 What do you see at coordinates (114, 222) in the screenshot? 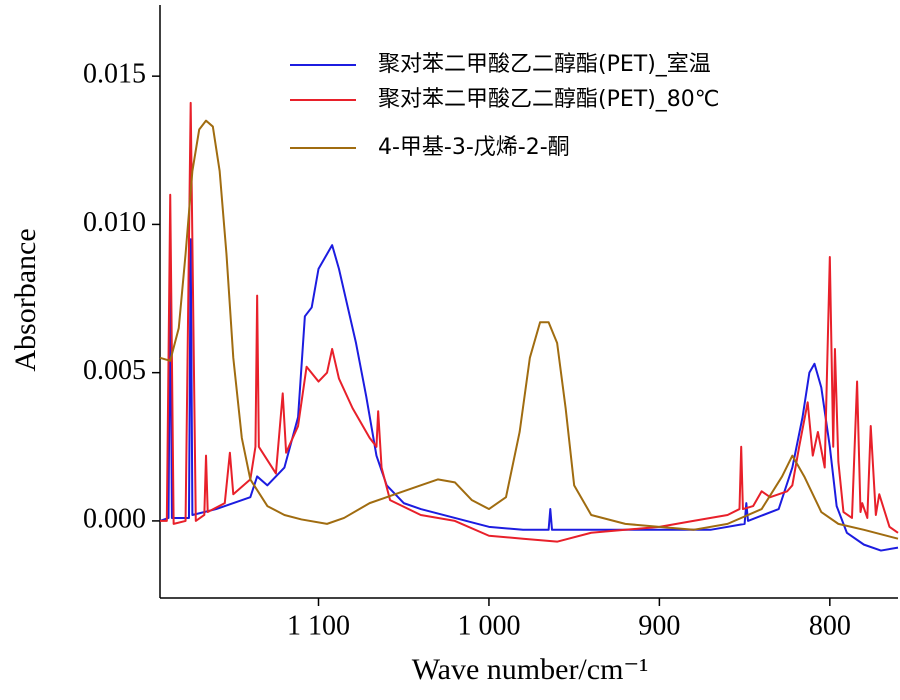
I see `y-tick-label: 0.010` at bounding box center [114, 222].